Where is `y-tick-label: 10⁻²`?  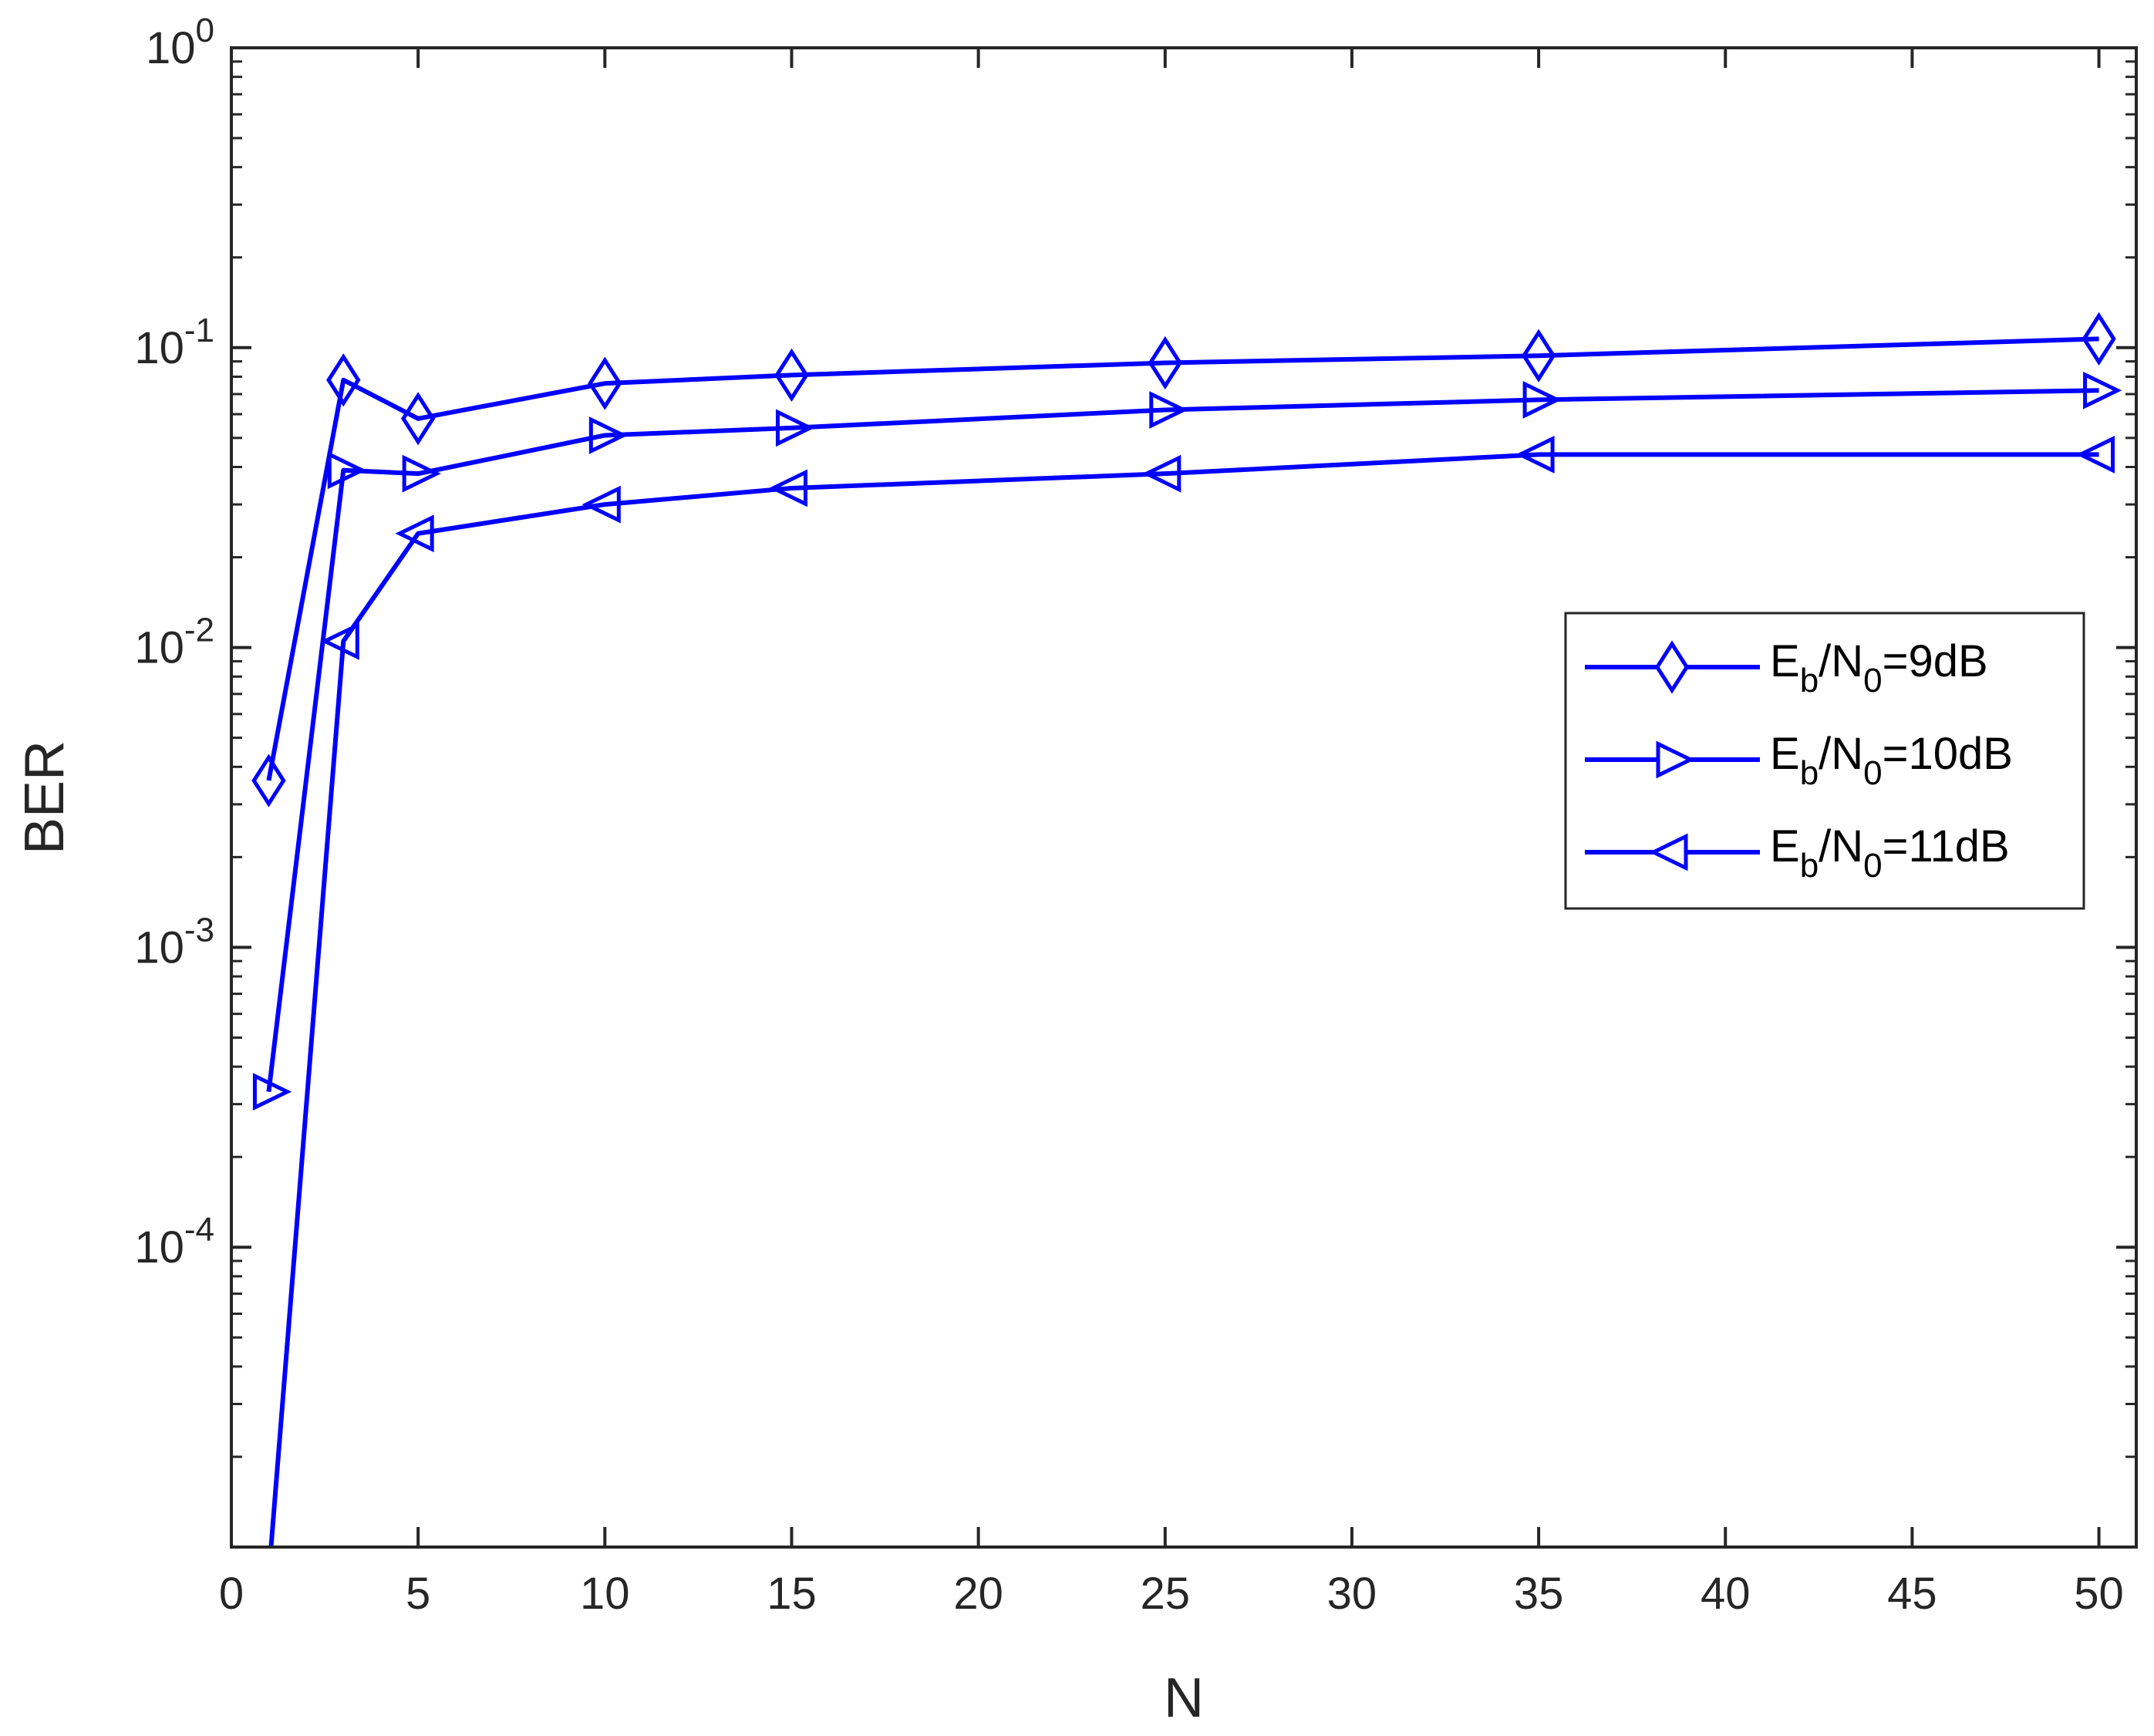
y-tick-label: 10⁻² is located at coordinates (174, 642).